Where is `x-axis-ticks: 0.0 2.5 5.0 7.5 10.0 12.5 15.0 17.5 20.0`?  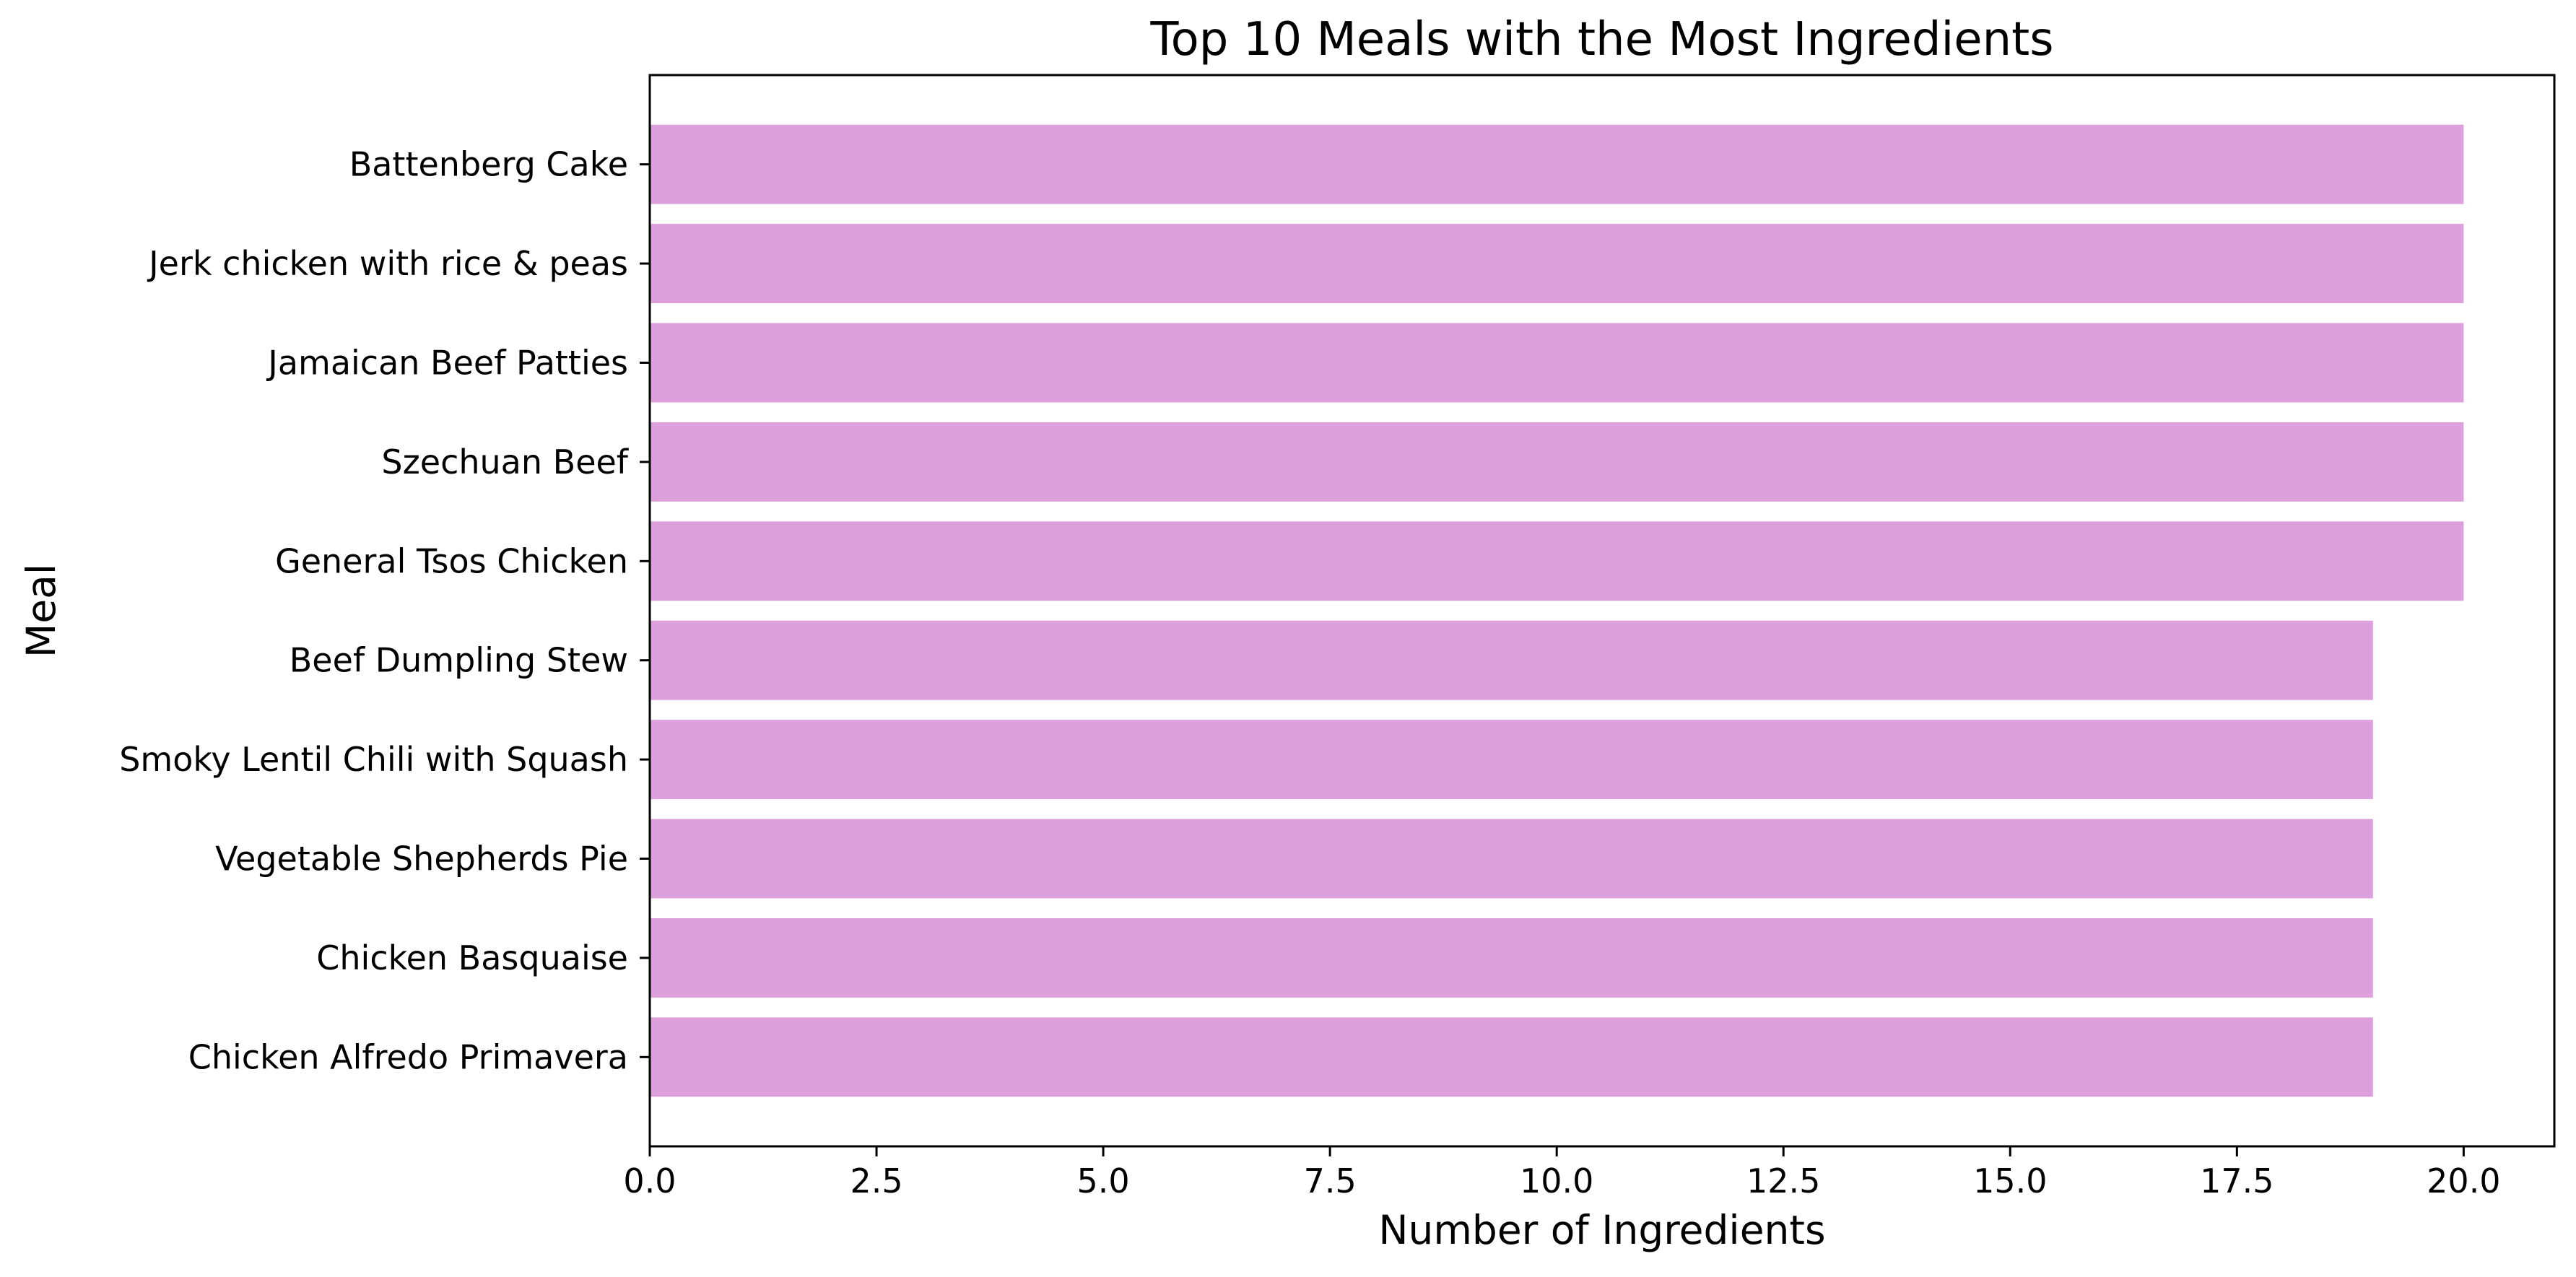
x-axis-ticks: 0.0 2.5 5.0 7.5 10.0 12.5 15.0 17.5 20.0 is located at coordinates (1562, 1173).